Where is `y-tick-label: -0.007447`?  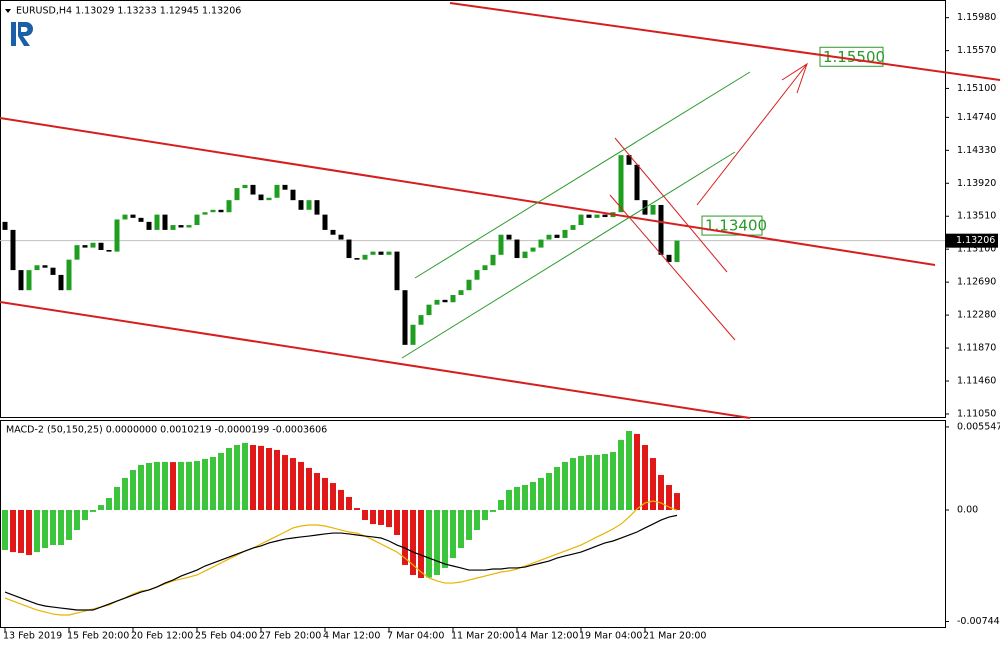 y-tick-label: -0.007447 is located at coordinates (978, 621).